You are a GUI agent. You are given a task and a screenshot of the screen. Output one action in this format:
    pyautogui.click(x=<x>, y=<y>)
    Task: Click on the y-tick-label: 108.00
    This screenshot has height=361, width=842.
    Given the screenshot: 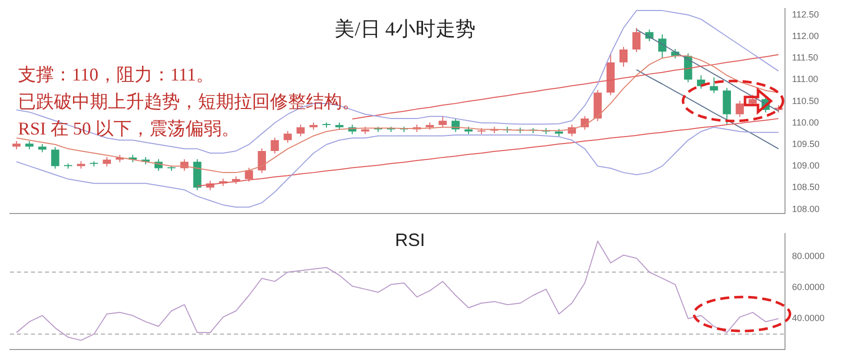 What is the action you would take?
    pyautogui.click(x=806, y=209)
    